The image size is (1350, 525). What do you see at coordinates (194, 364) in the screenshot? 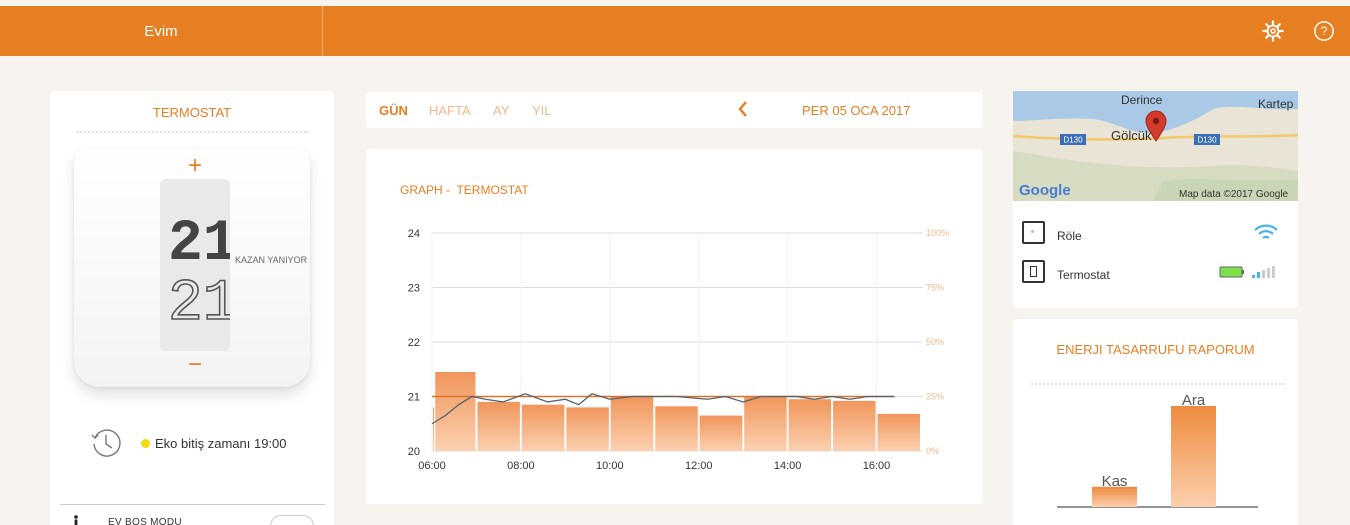
I see `decrease-temp-button: −` at bounding box center [194, 364].